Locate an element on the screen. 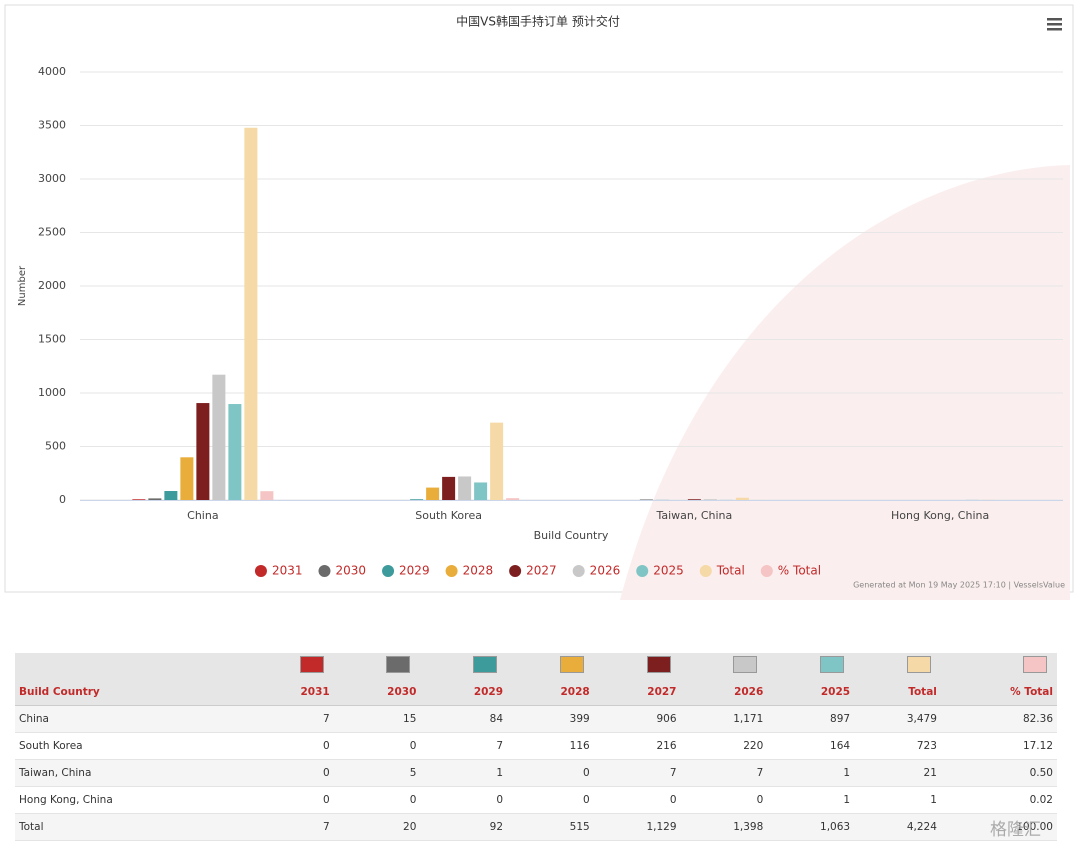  menu-icon is located at coordinates (1054, 24).